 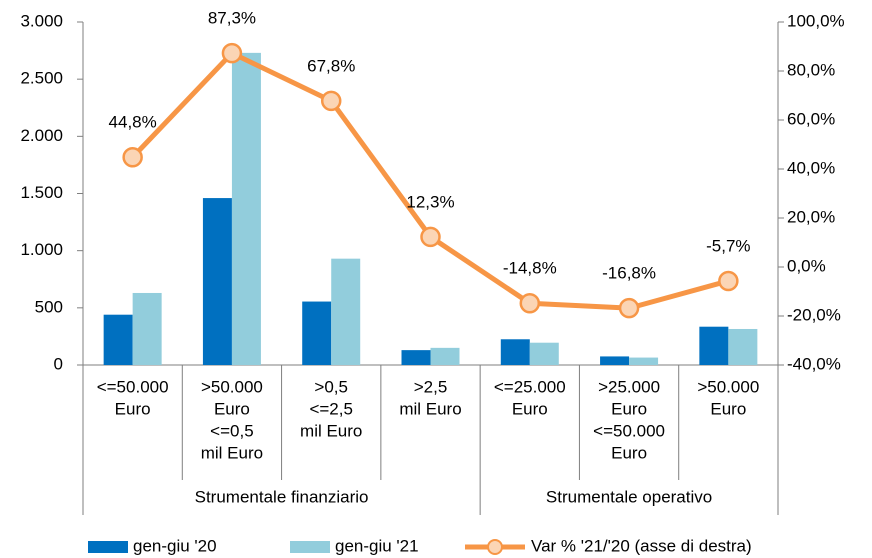 What do you see at coordinates (530, 268) in the screenshot?
I see `data-label: -14,8%` at bounding box center [530, 268].